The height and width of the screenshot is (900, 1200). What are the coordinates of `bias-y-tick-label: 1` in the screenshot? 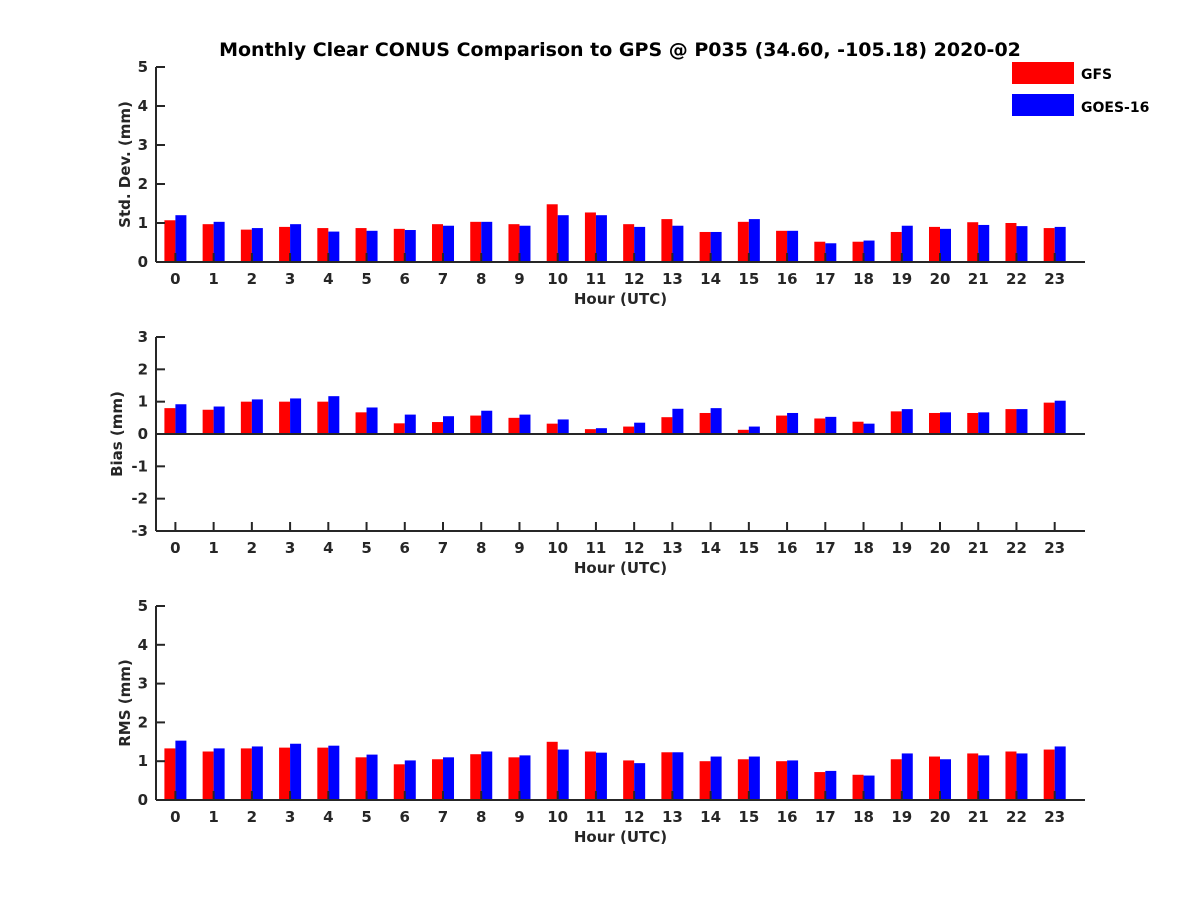 It's located at (143, 402).